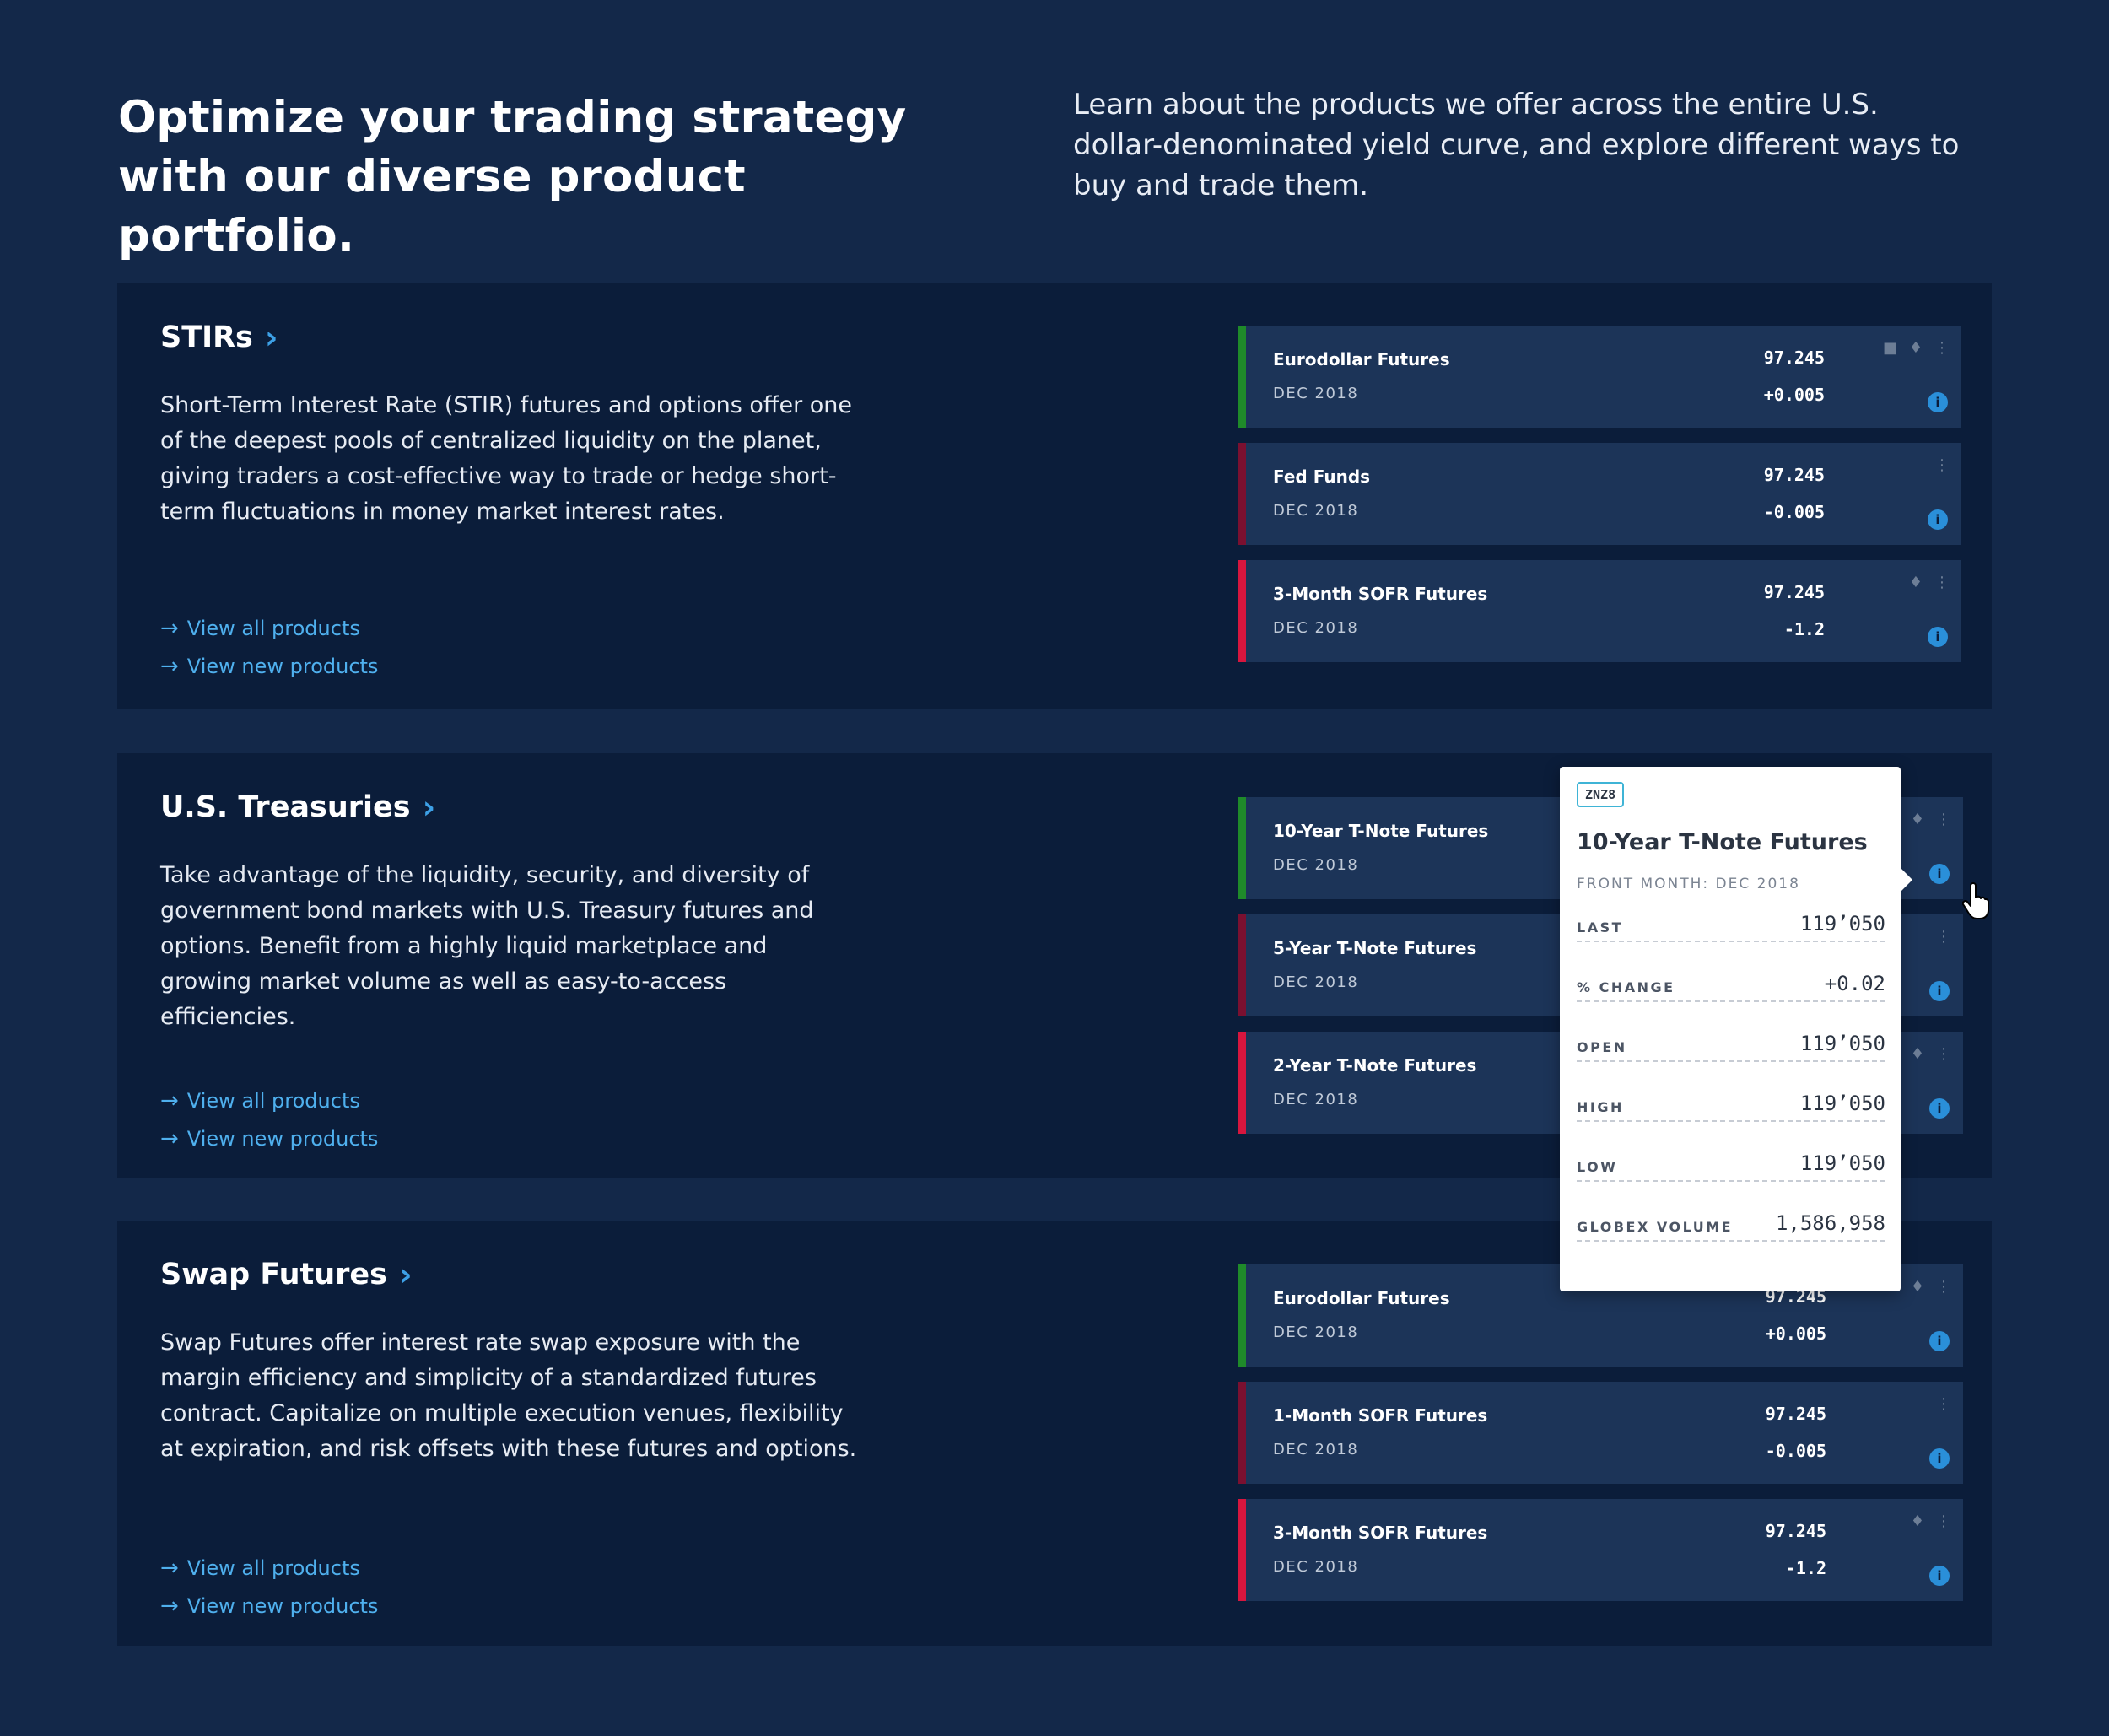 The height and width of the screenshot is (1736, 2109). I want to click on section-title: U.S. Treasuries, so click(285, 807).